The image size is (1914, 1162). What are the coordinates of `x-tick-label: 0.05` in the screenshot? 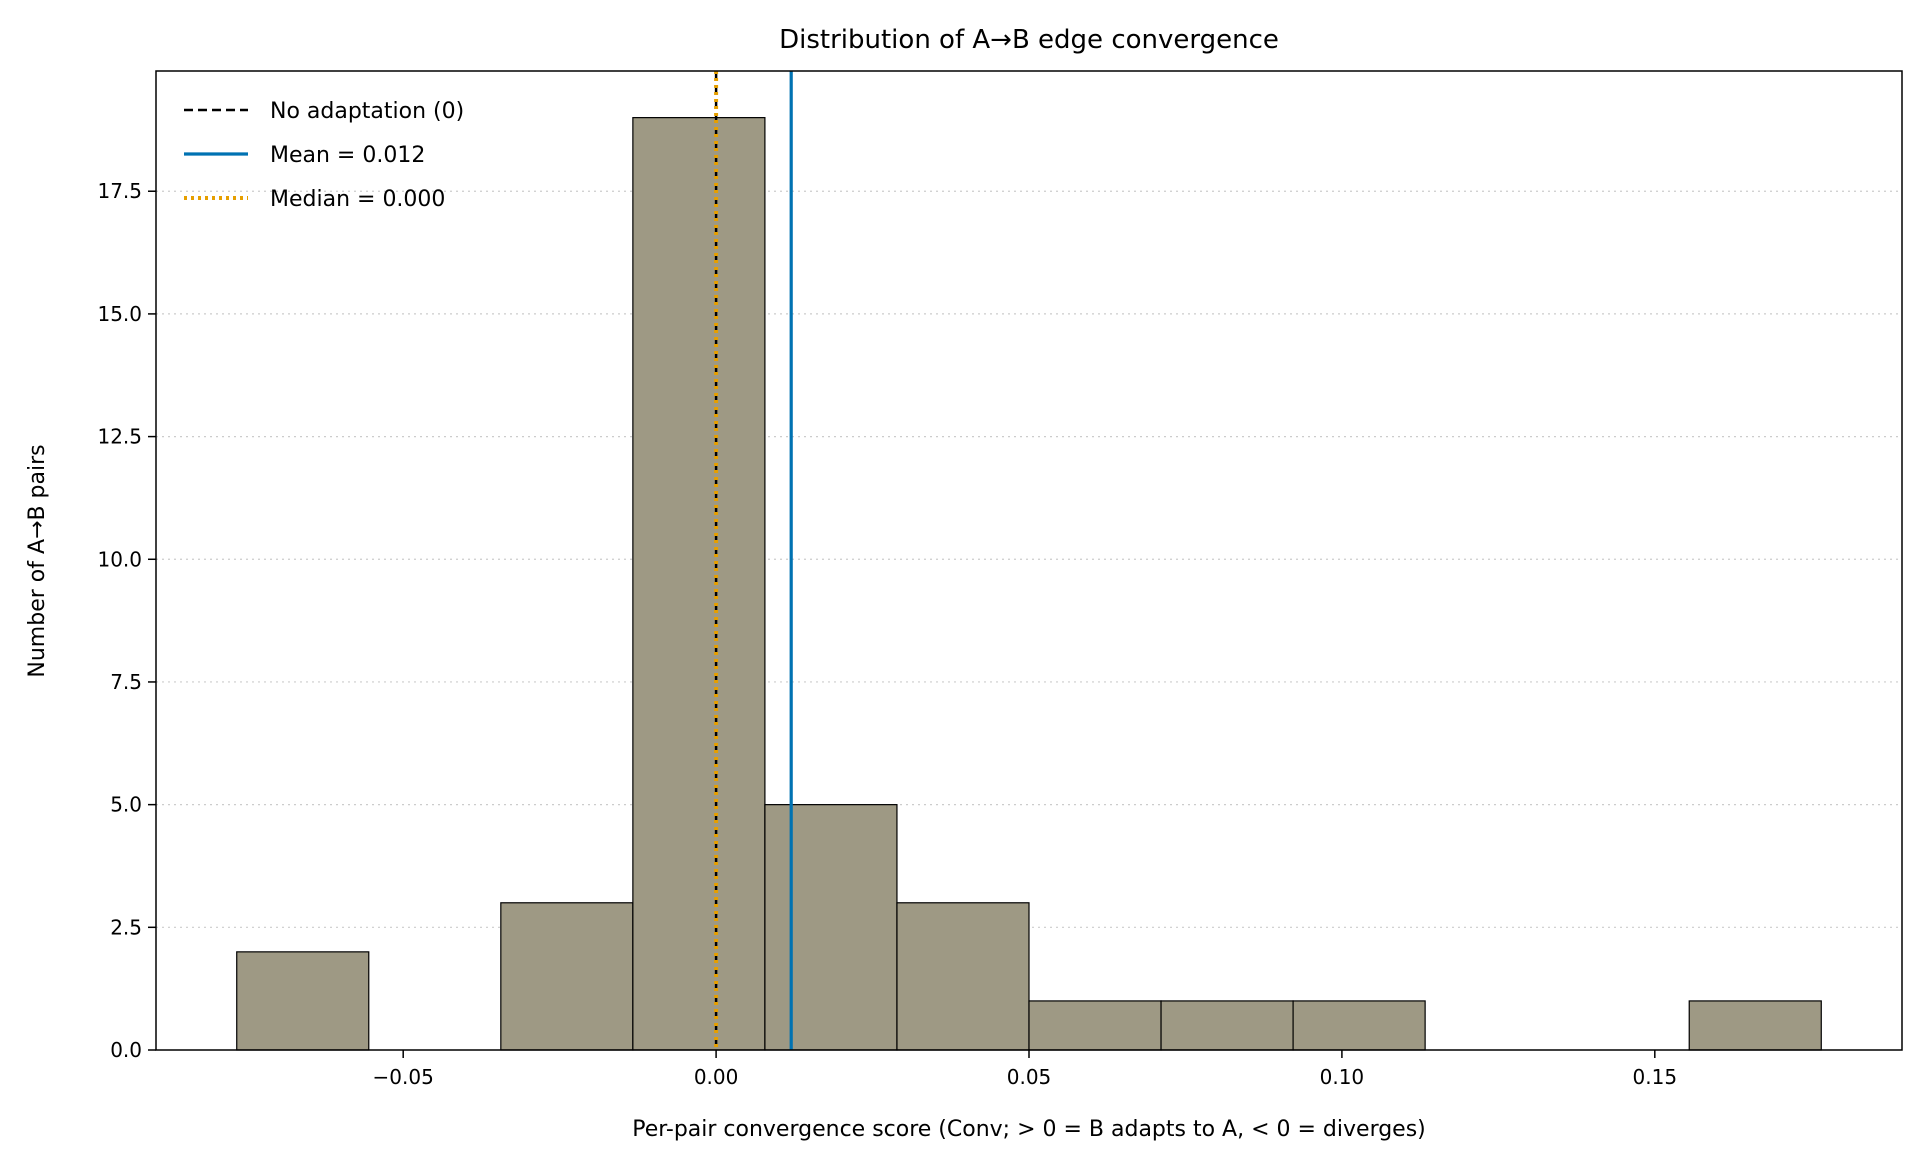 It's located at (1029, 1077).